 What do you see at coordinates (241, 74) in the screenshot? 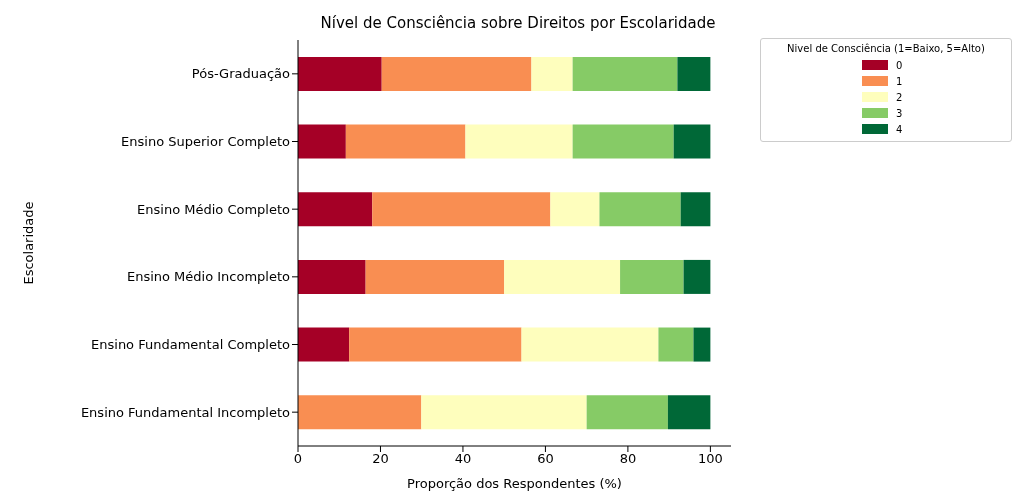
I see `y-tick-label: Pós-Graduação` at bounding box center [241, 74].